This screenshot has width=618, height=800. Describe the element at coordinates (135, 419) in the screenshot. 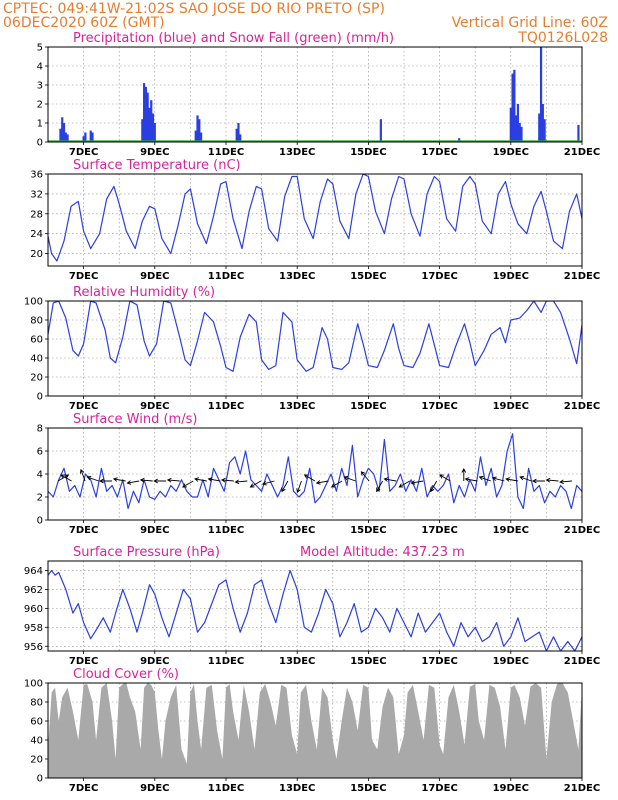

I see `panel-title: Surface Wind (m/s)` at that location.